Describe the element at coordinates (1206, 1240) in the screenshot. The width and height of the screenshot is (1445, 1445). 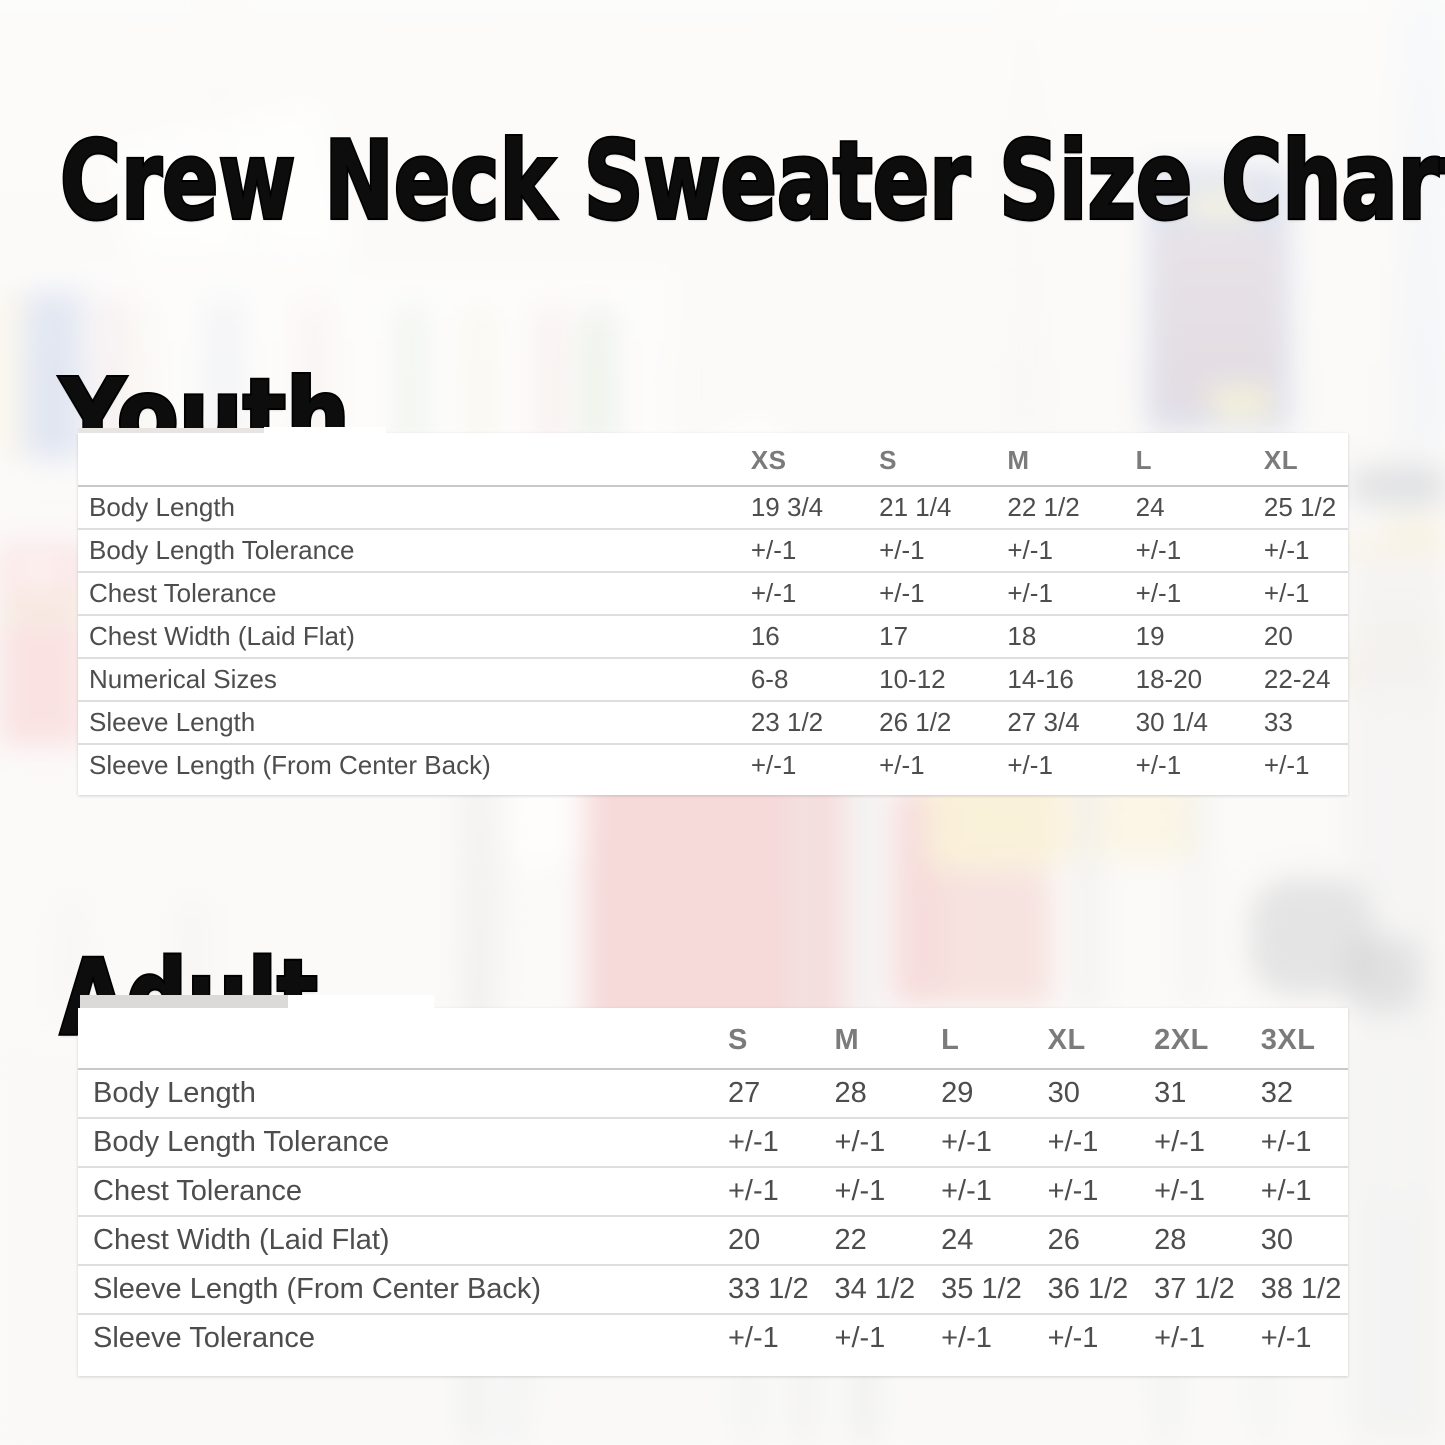
I see `size-value: 28` at that location.